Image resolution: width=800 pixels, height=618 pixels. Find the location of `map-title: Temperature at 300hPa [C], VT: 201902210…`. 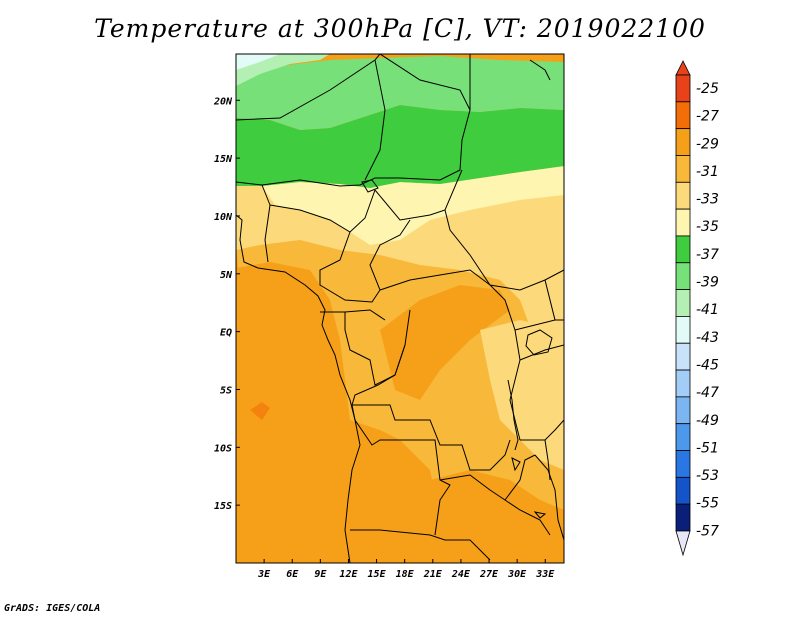

map-title: Temperature at 300hPa [C], VT: 201902210… is located at coordinates (400, 28).